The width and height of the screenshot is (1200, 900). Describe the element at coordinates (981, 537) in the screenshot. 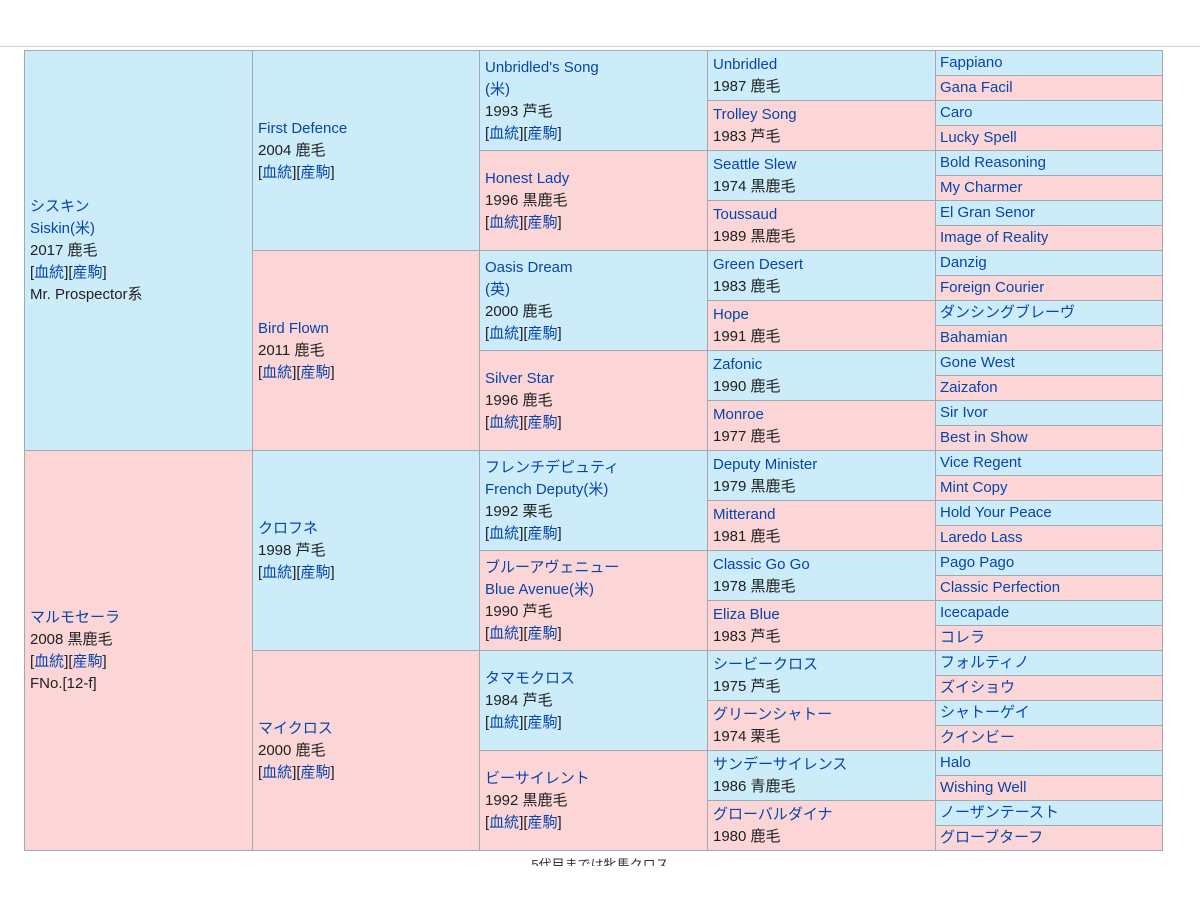

I see `horse-link: Laredo Lass` at that location.